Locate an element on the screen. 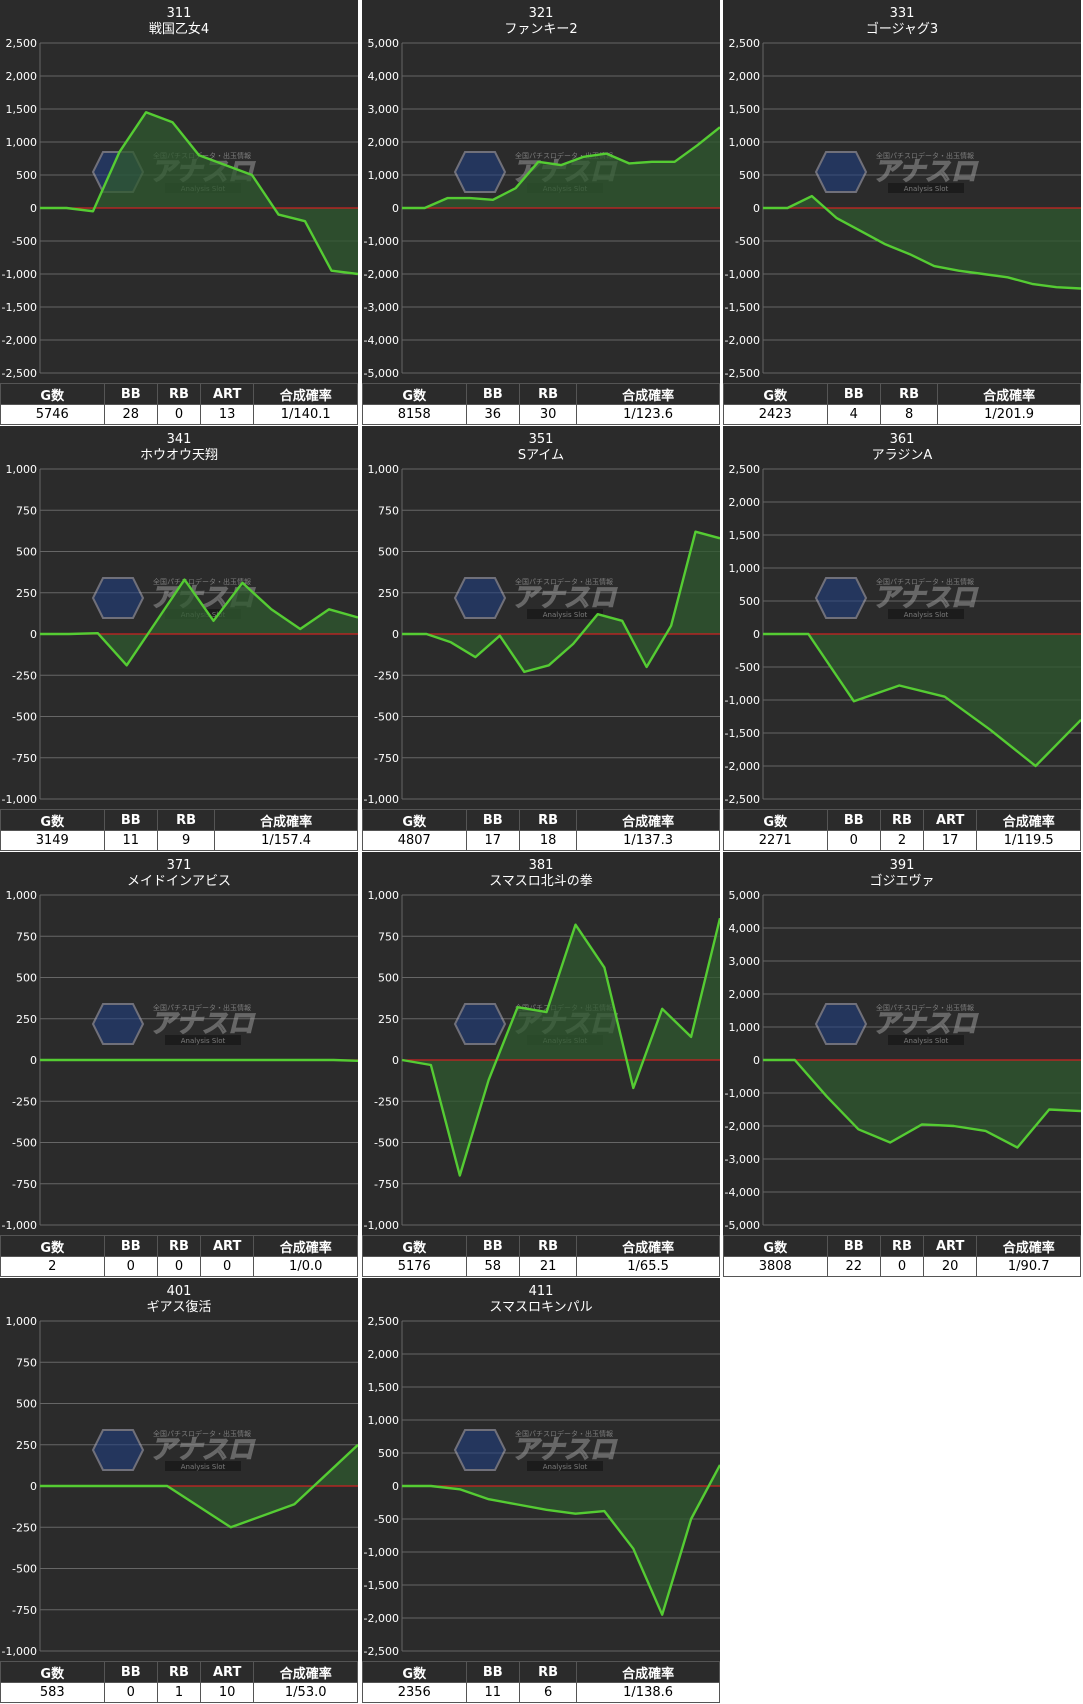 The height and width of the screenshot is (1704, 1083). machine-name: ホウオウ天翔 is located at coordinates (179, 455).